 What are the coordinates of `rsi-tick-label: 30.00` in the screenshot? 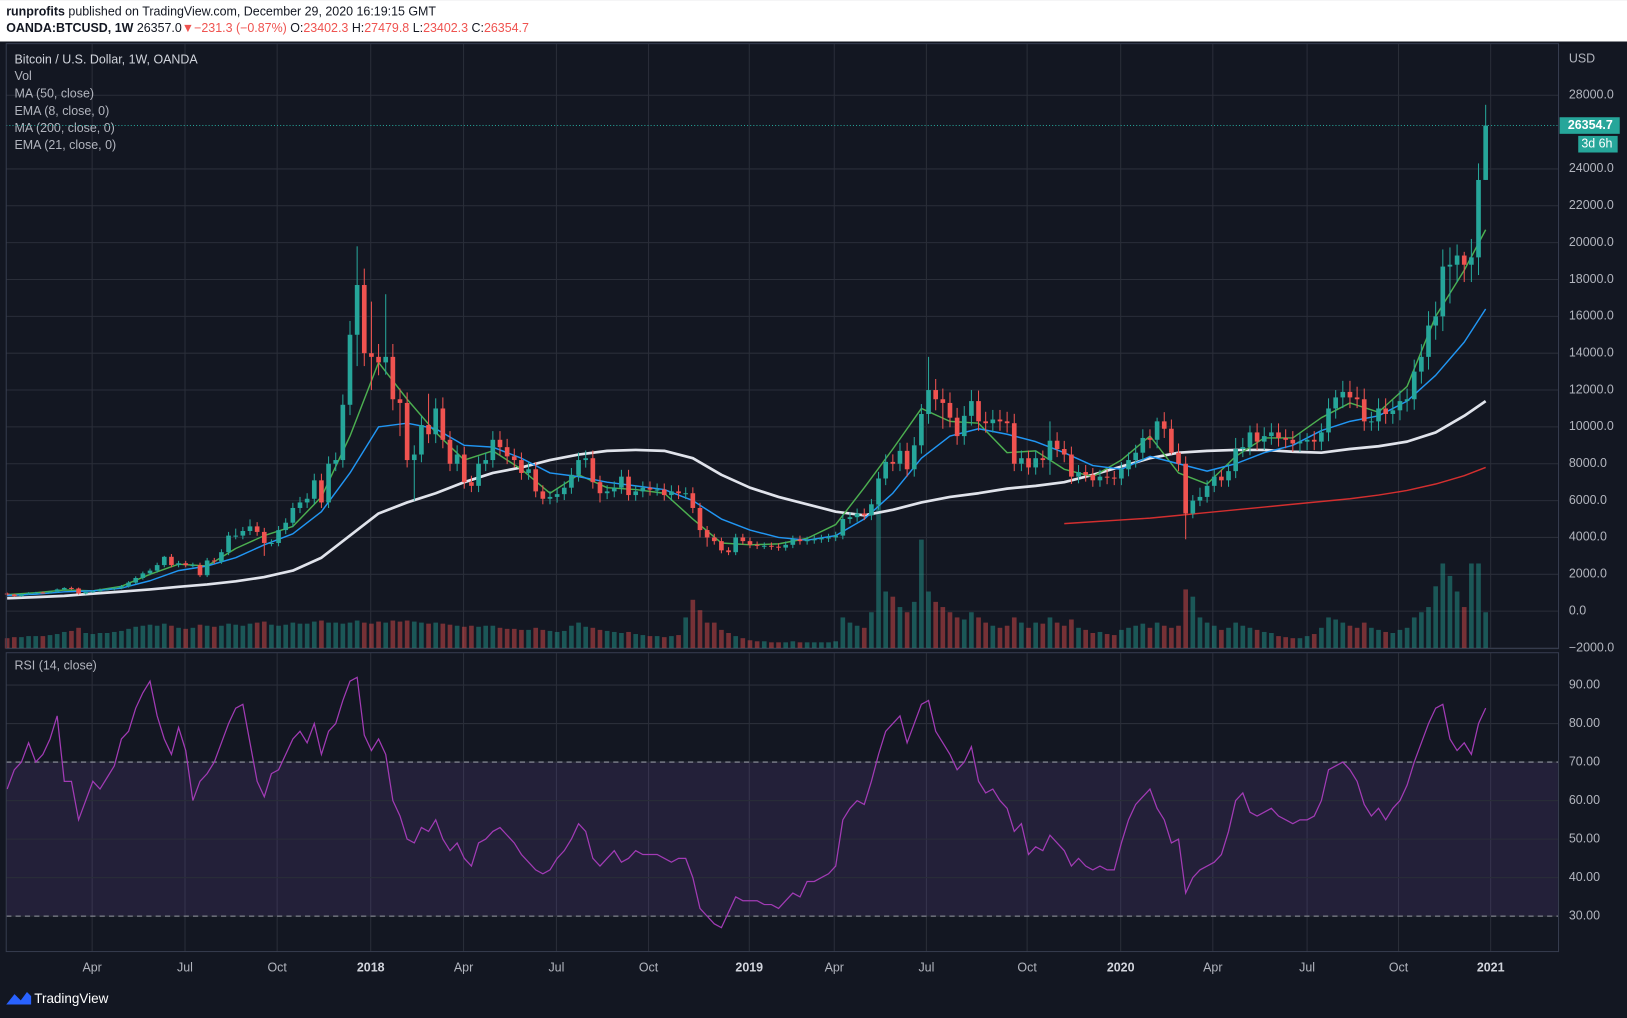 It's located at (1584, 915).